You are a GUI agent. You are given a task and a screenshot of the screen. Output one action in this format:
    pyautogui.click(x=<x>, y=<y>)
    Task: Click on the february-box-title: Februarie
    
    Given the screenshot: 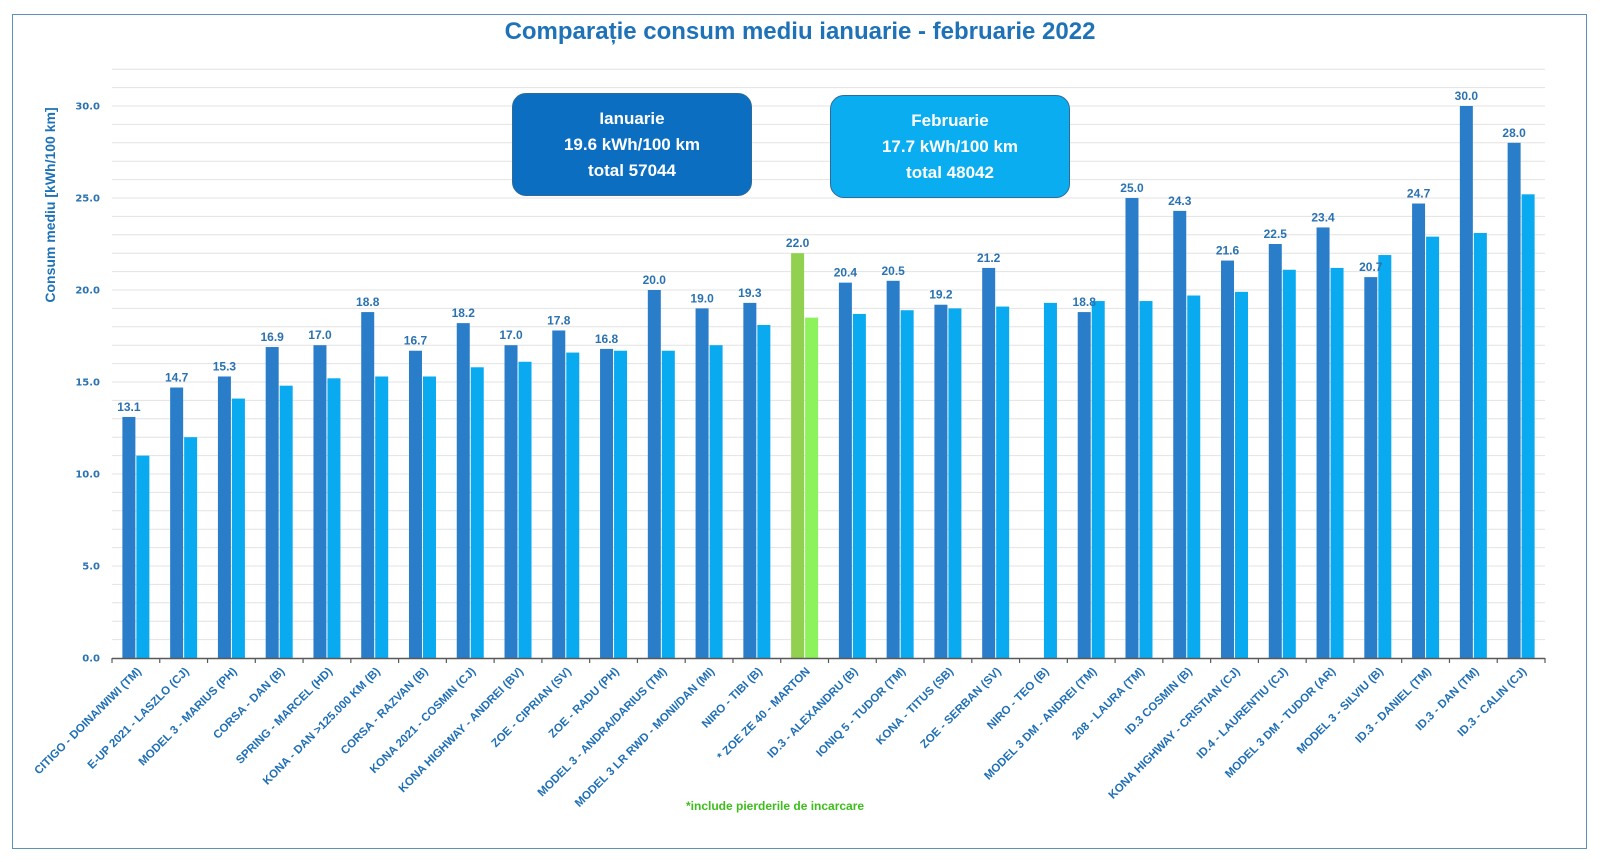 What is the action you would take?
    pyautogui.click(x=950, y=120)
    